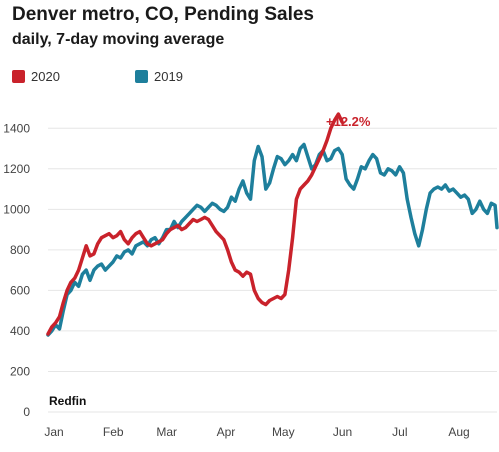 This screenshot has height=452, width=499. What do you see at coordinates (226, 432) in the screenshot?
I see `x-tick-label: Apr` at bounding box center [226, 432].